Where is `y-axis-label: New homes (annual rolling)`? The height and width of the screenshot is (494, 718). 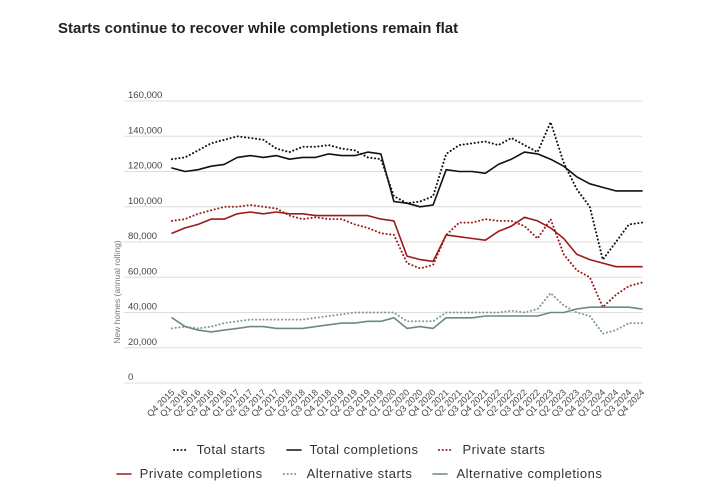
y-axis-label: New homes (annual rolling) is located at coordinates (117, 292).